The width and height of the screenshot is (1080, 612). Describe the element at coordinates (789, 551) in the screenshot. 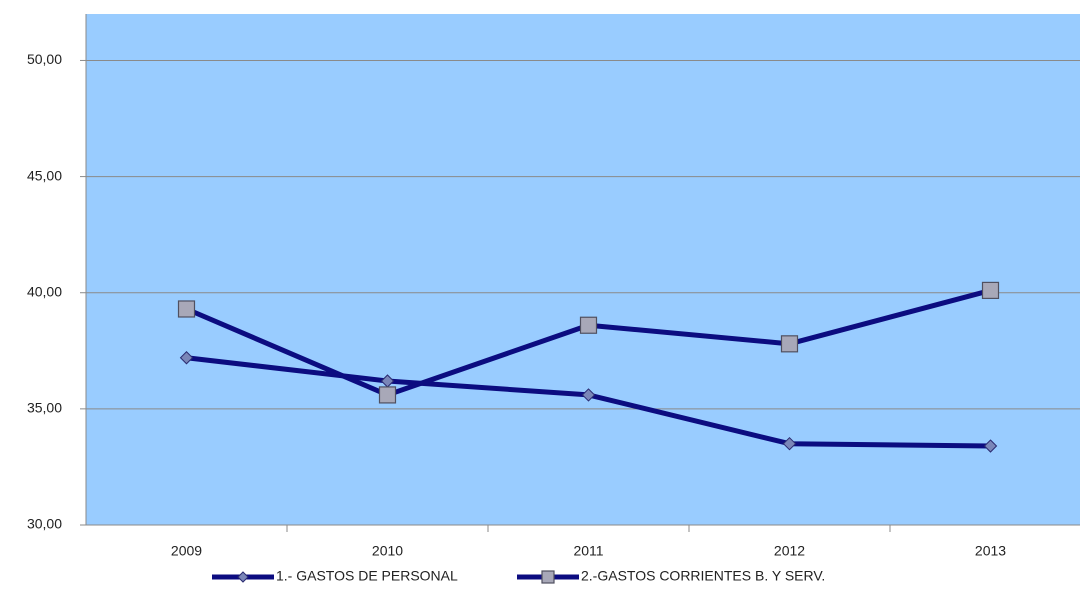

I see `x-tick-label: 2012` at that location.